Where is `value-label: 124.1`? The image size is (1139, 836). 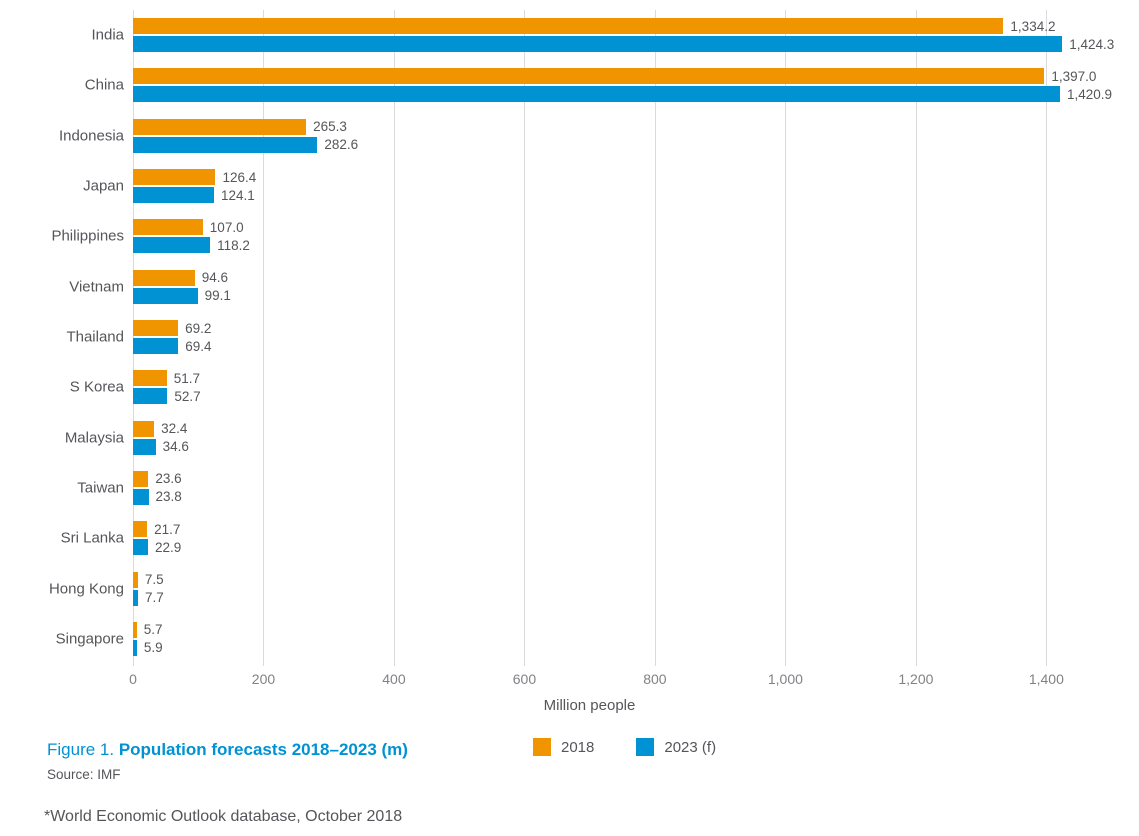
value-label: 124.1 is located at coordinates (237, 195).